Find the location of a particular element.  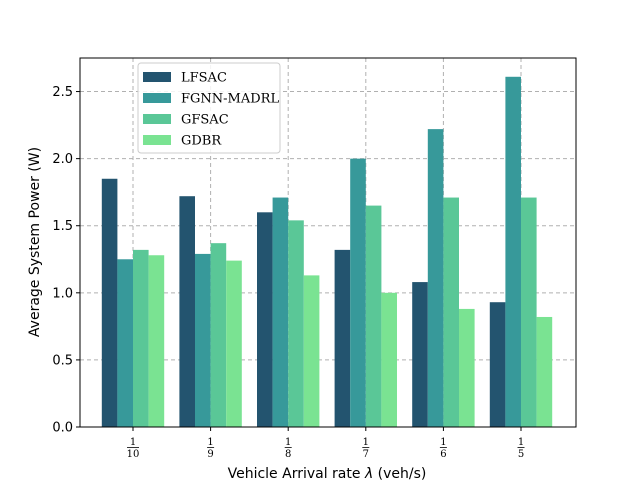

x-tick-label: 15 is located at coordinates (521, 448).